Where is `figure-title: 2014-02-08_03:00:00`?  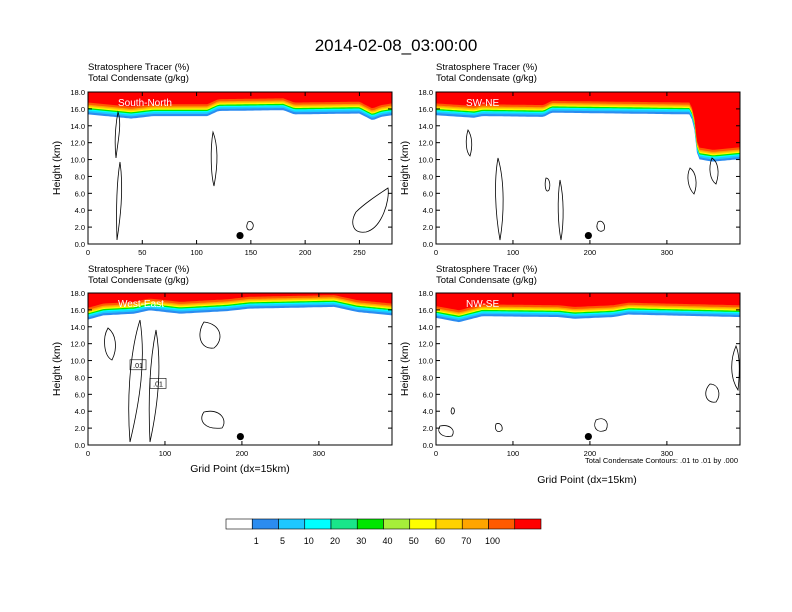
figure-title: 2014-02-08_03:00:00 is located at coordinates (396, 45).